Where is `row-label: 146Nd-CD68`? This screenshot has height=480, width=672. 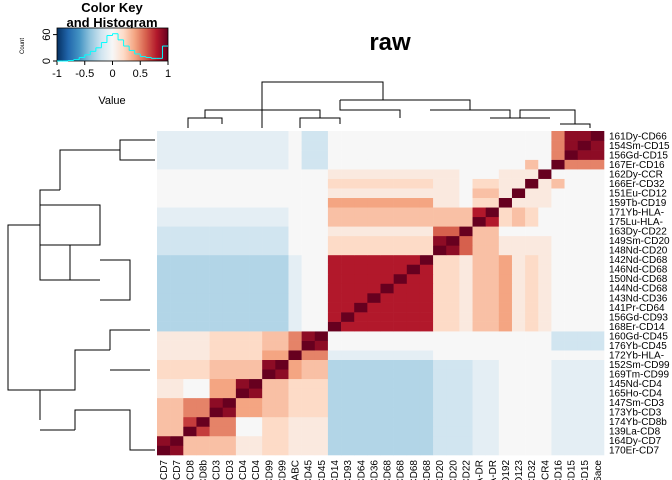
row-label: 146Nd-CD68 is located at coordinates (638, 270).